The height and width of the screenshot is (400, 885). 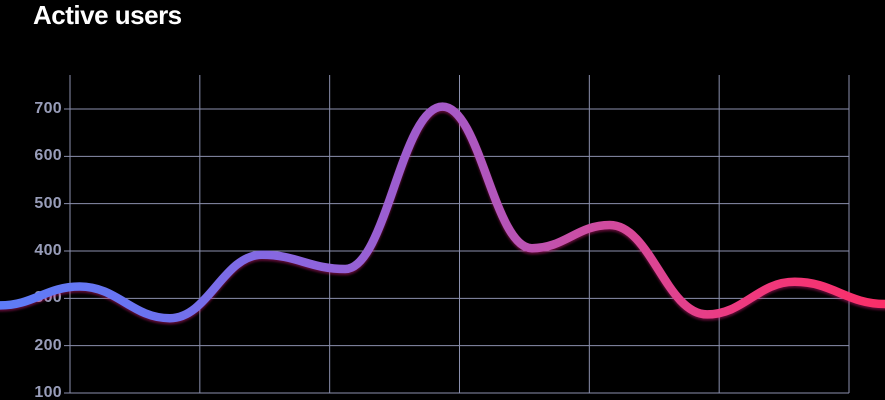 I want to click on y-axis-tick-label: 600, so click(x=48, y=155).